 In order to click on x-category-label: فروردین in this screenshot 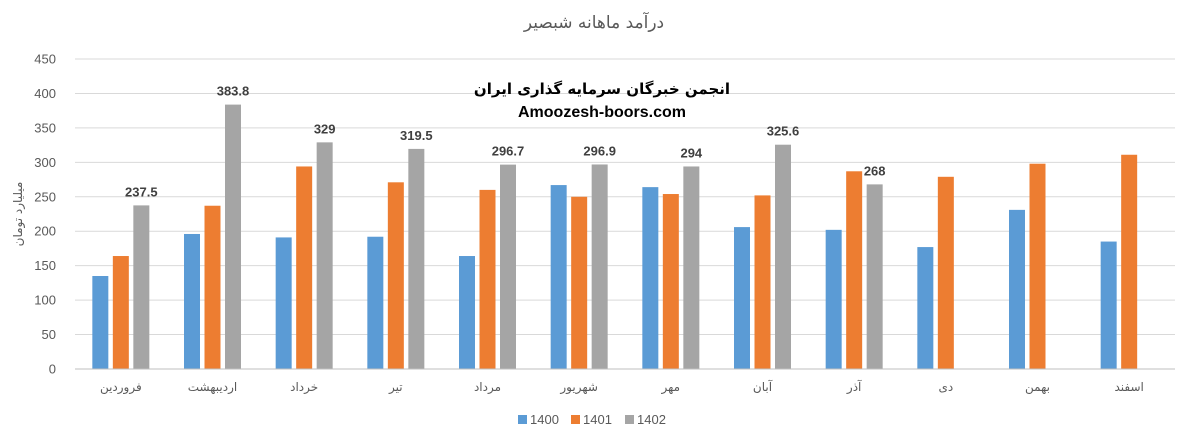, I will do `click(121, 387)`.